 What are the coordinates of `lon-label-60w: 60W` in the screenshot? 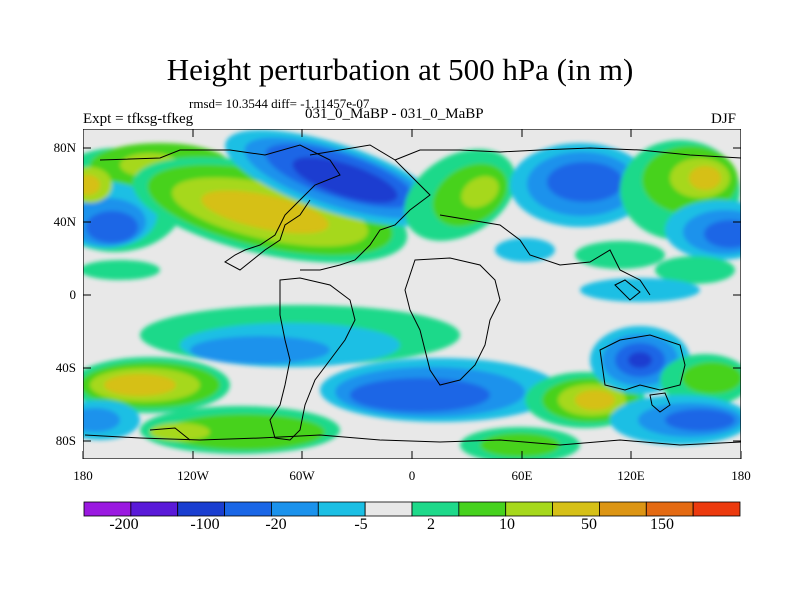 It's located at (302, 475).